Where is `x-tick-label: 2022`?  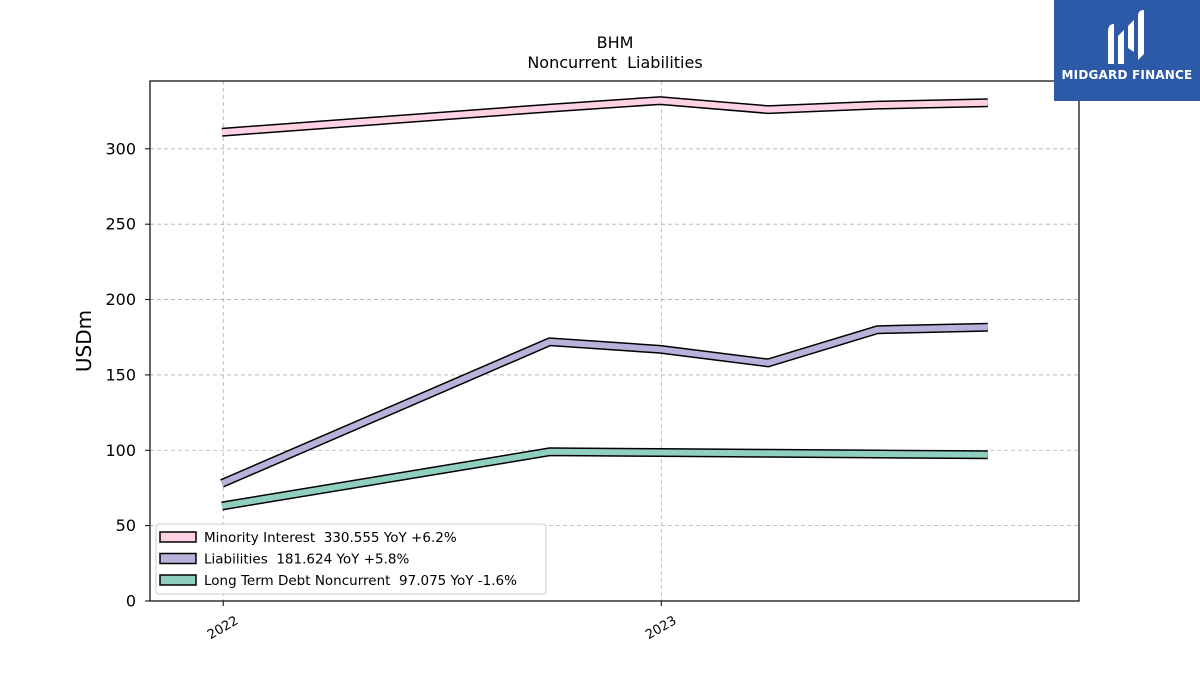 x-tick-label: 2022 is located at coordinates (223, 628).